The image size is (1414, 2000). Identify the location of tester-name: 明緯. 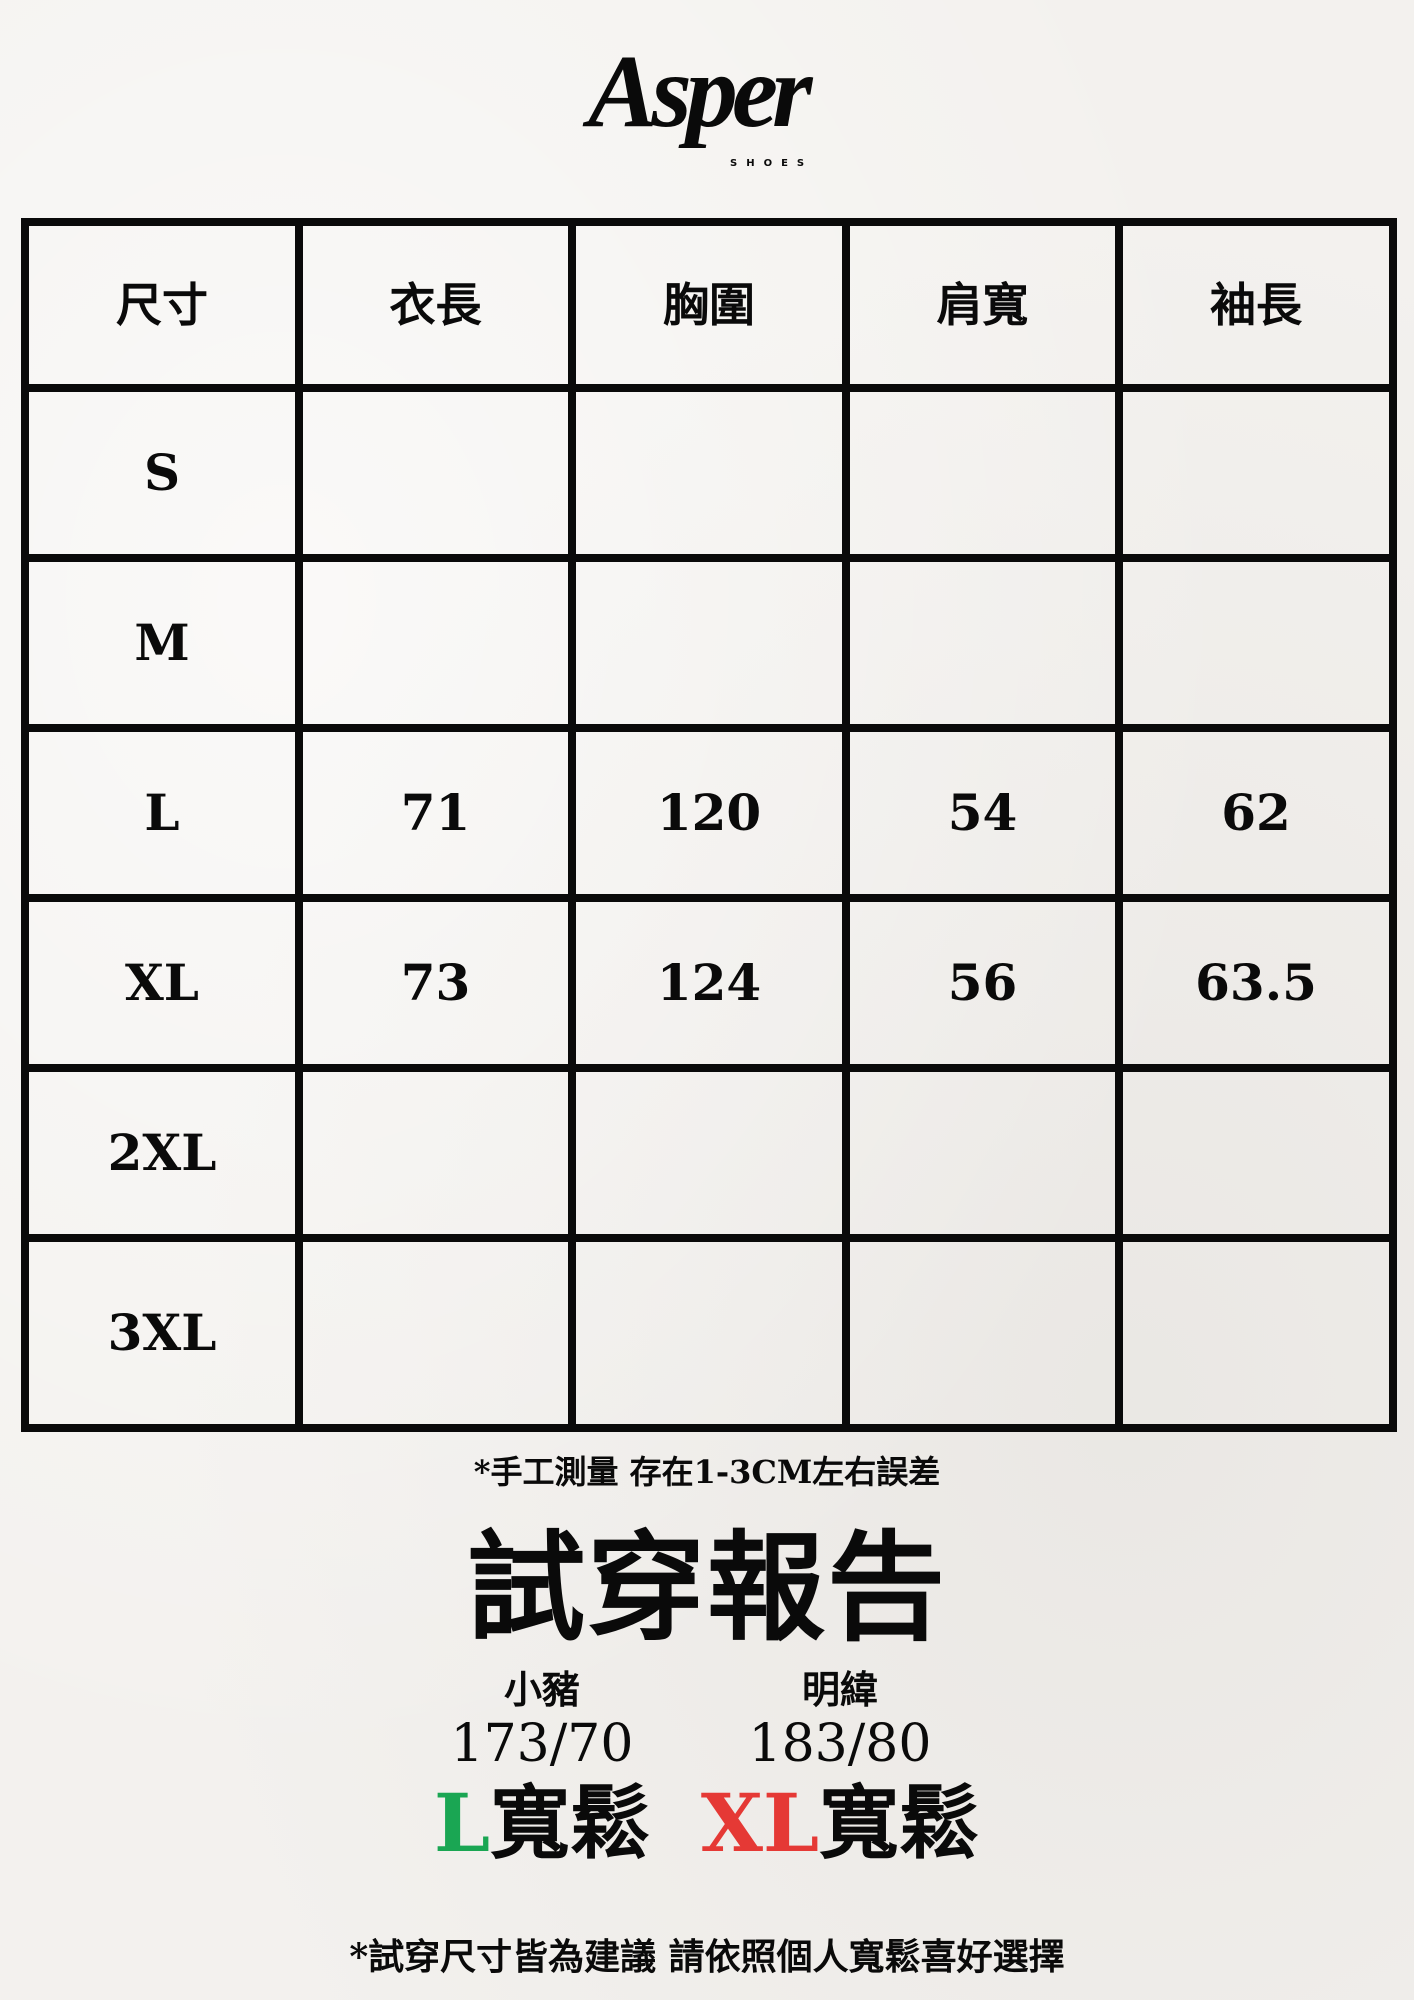
(839, 1689).